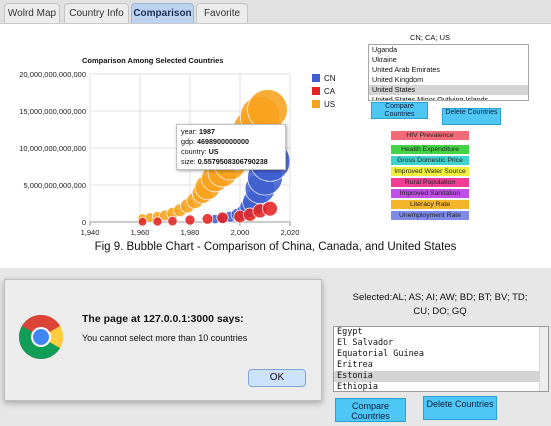 This screenshot has height=426, width=551. Describe the element at coordinates (316, 78) in the screenshot. I see `legend-swatch-cn` at that location.